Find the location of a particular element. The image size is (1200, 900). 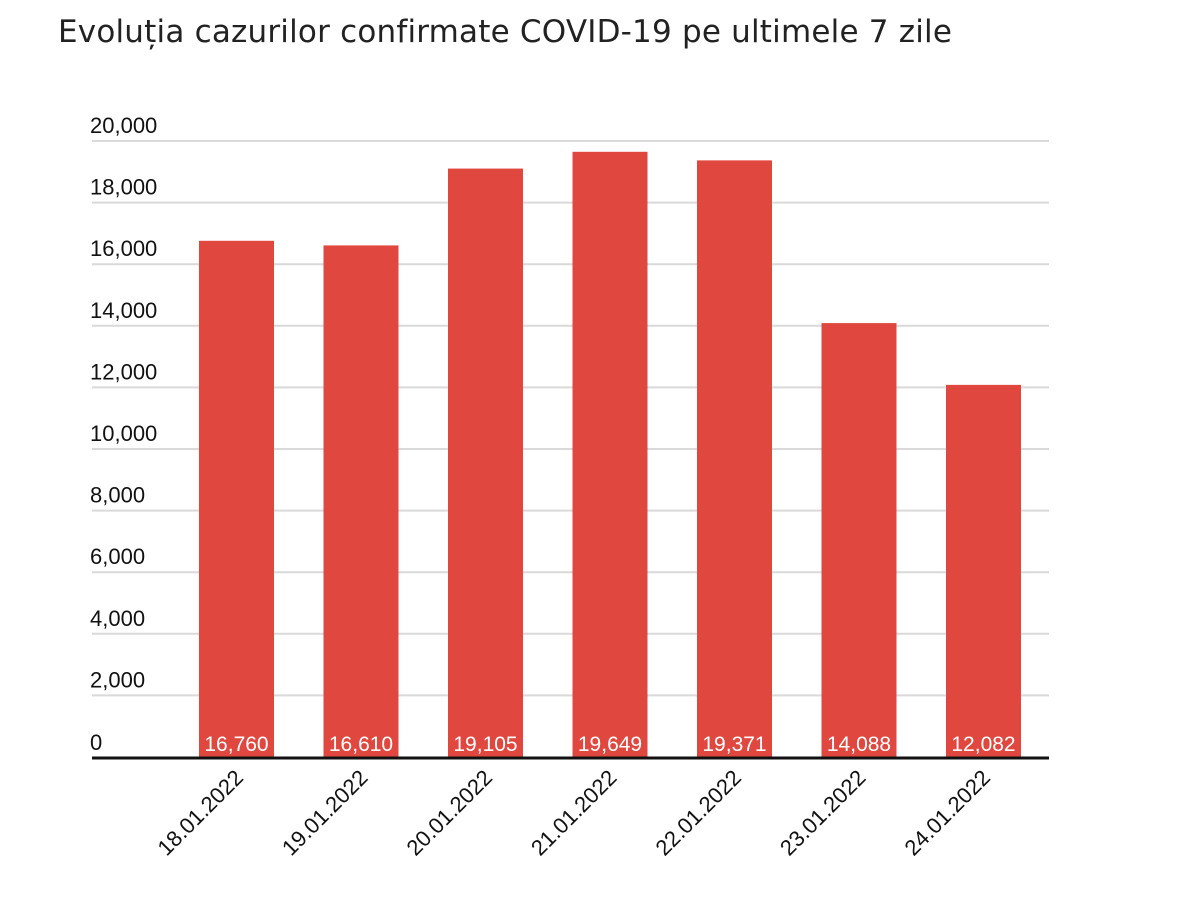

x-tick-label: 20.01.2022 is located at coordinates (449, 813).